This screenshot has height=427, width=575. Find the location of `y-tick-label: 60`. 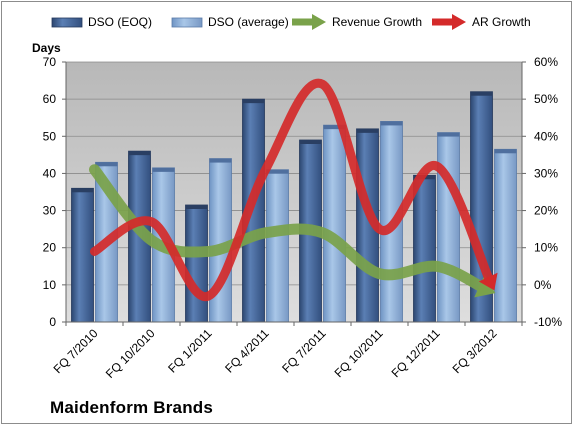

y-tick-label: 60 is located at coordinates (50, 99).